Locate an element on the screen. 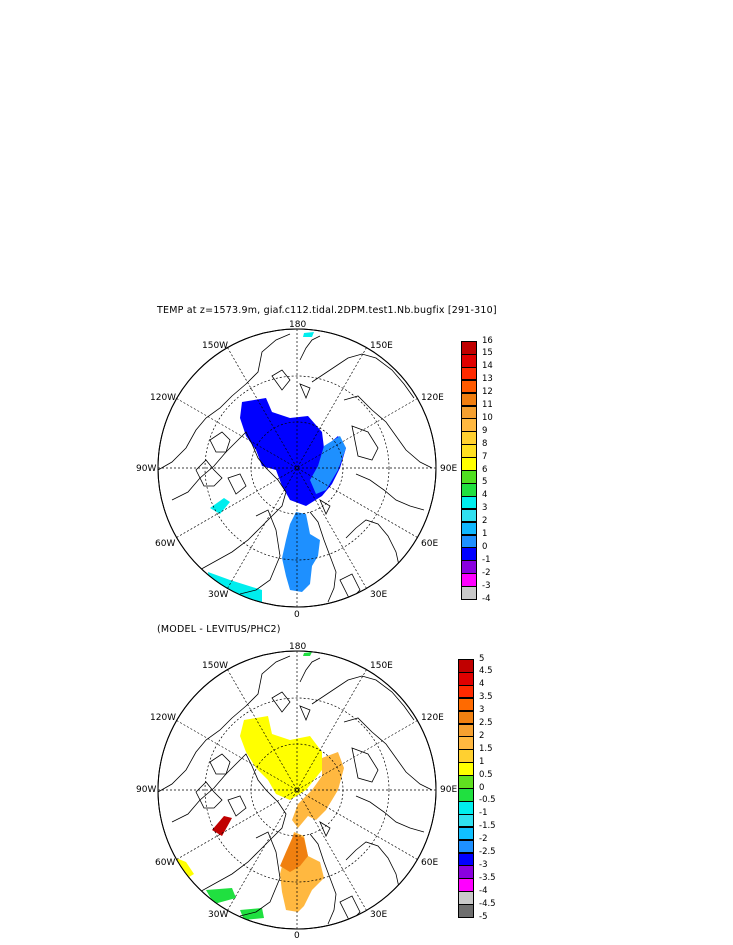  bottom-lon-label-150w: 150W is located at coordinates (215, 666).